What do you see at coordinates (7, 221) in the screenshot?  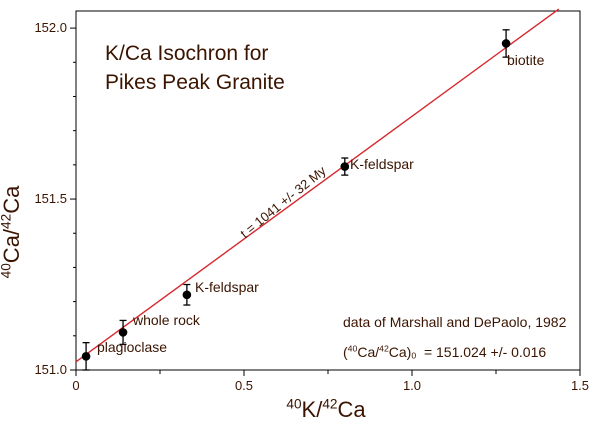 I see `y-label-sup-2: 42` at bounding box center [7, 221].